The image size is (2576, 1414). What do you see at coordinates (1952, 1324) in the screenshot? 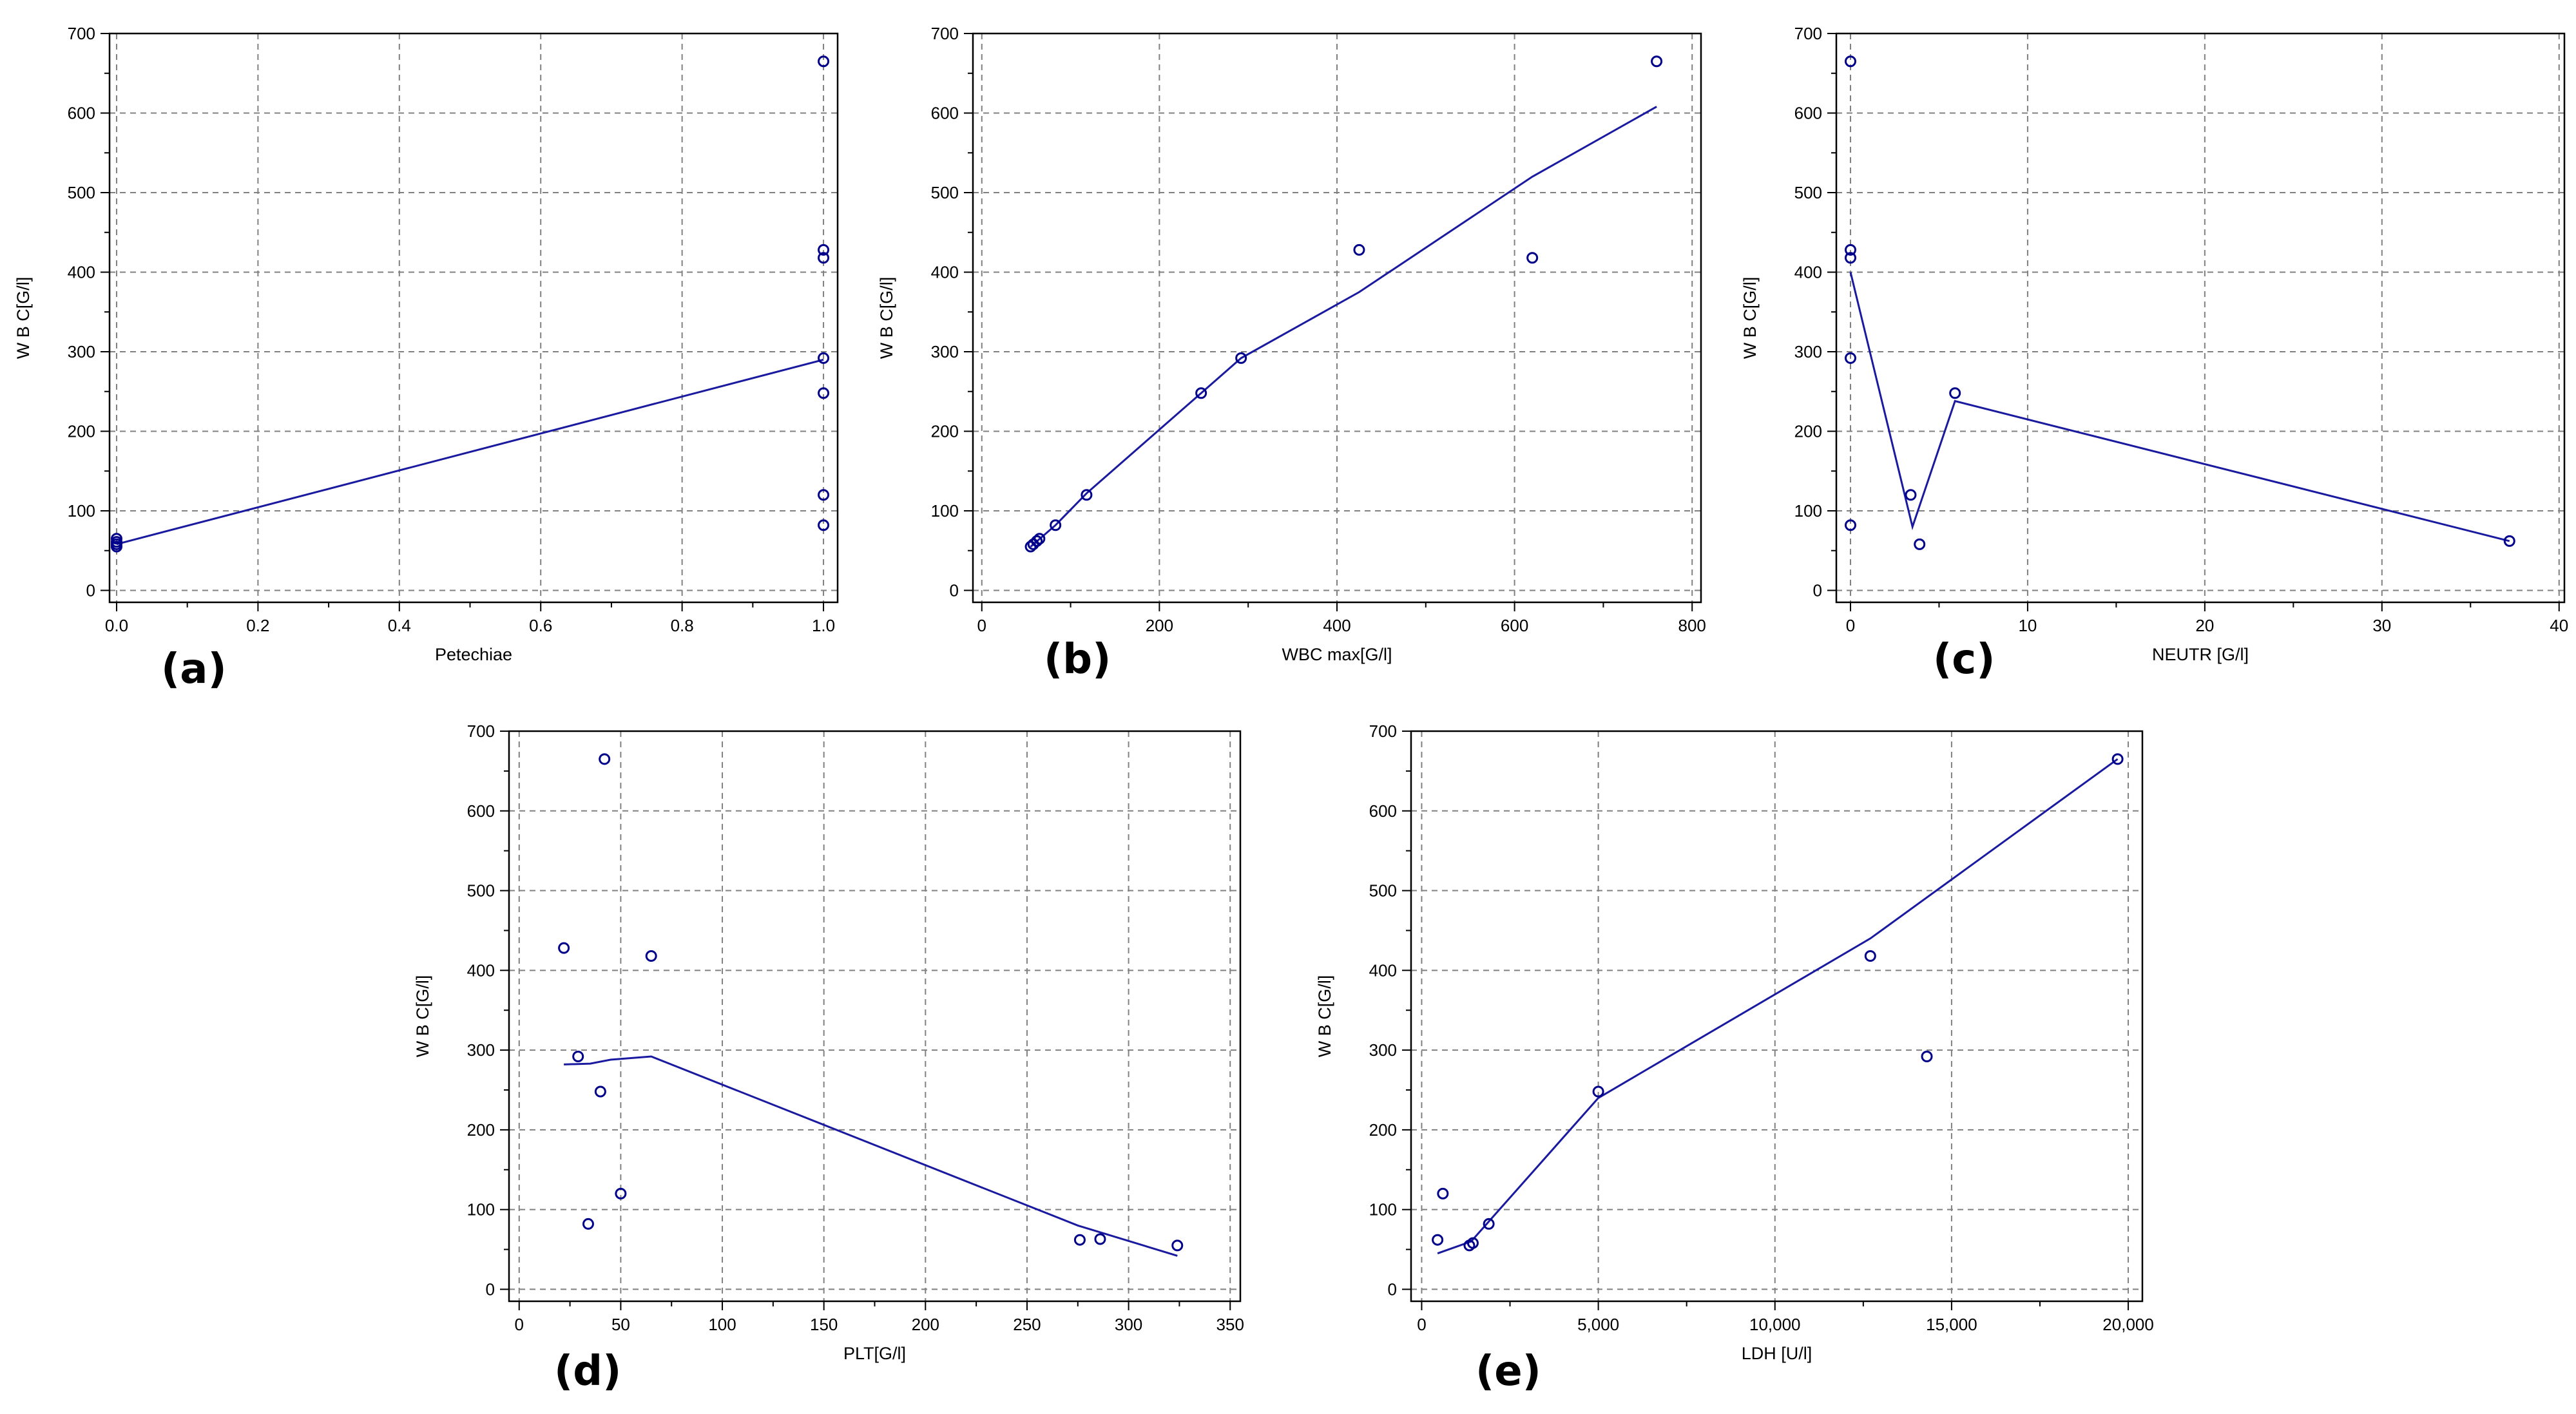
I see `x-tick-label: 15,000` at bounding box center [1952, 1324].